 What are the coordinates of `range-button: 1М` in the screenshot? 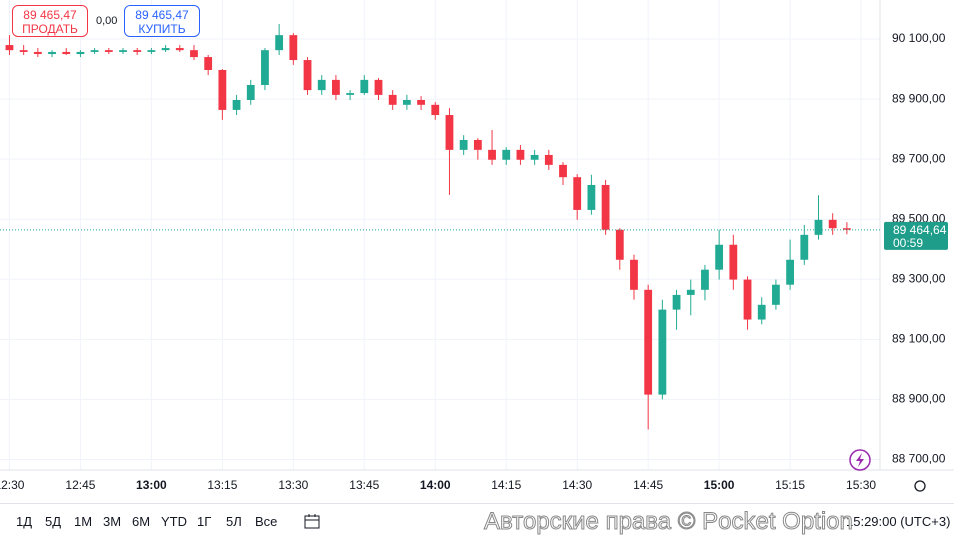 It's located at (83, 521).